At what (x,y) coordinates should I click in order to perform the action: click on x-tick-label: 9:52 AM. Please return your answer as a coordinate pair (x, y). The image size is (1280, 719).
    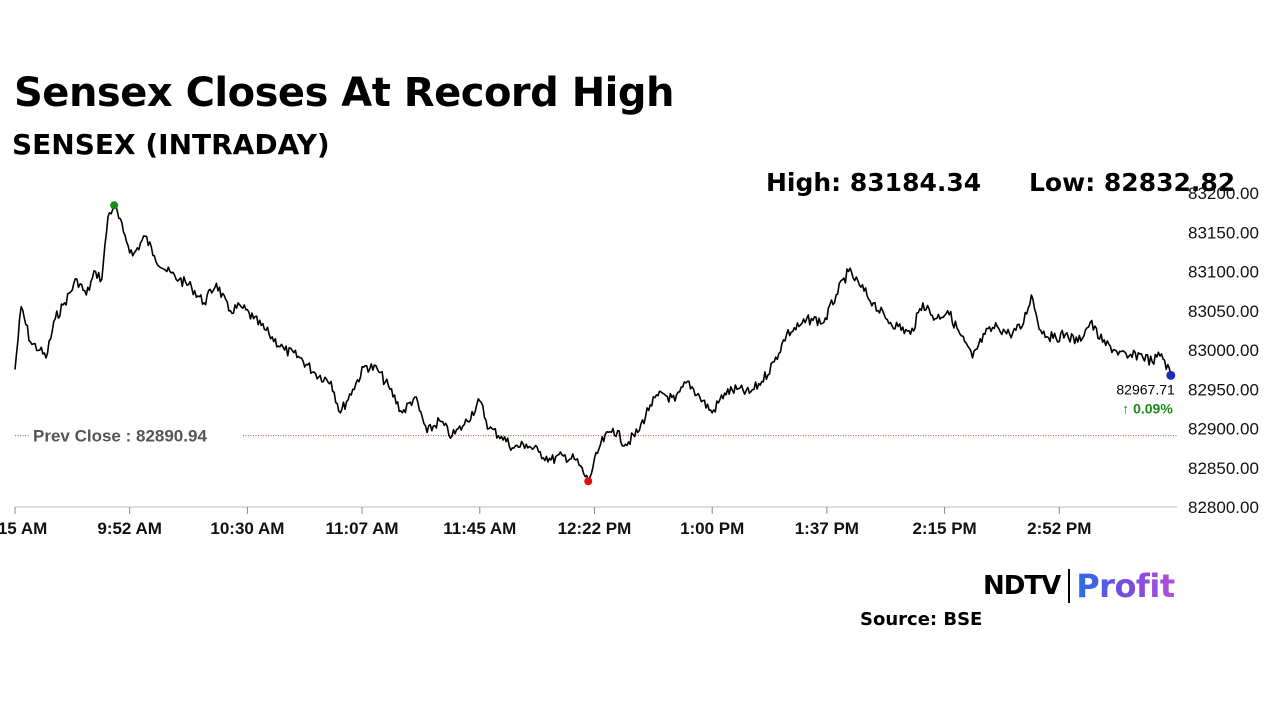
    Looking at the image, I should click on (129, 528).